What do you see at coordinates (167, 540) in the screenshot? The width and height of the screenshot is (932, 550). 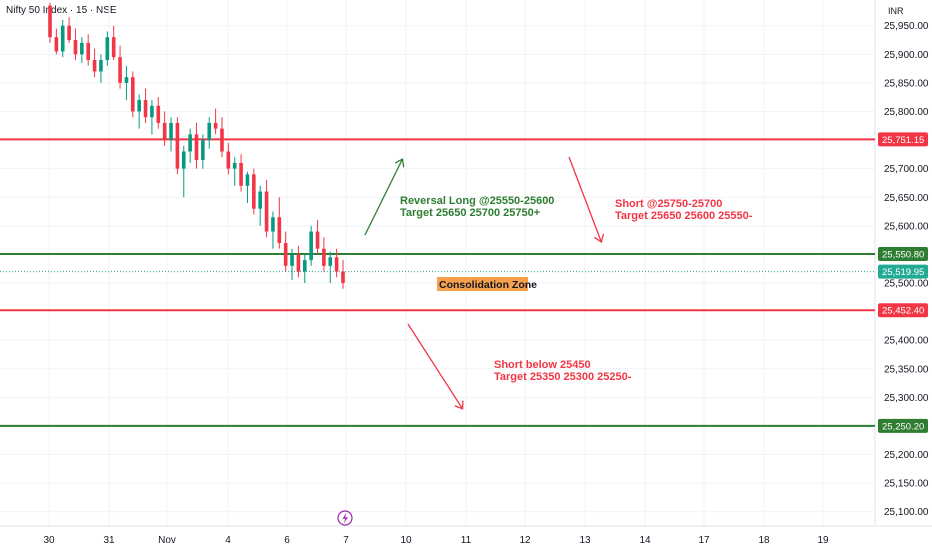 I see `x-tick-label: Nov` at bounding box center [167, 540].